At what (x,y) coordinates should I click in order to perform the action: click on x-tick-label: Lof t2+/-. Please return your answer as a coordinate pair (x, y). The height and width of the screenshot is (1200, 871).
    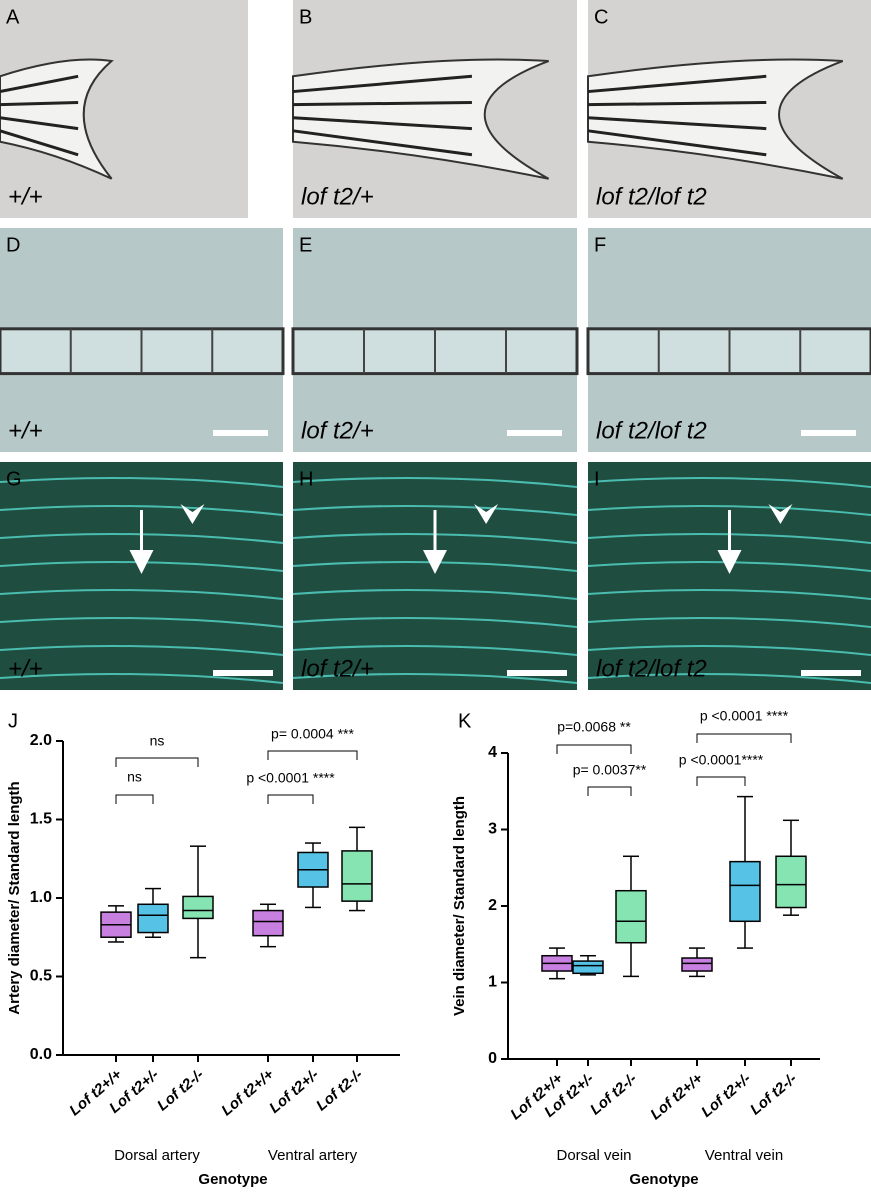
    Looking at the image, I should click on (294, 1091).